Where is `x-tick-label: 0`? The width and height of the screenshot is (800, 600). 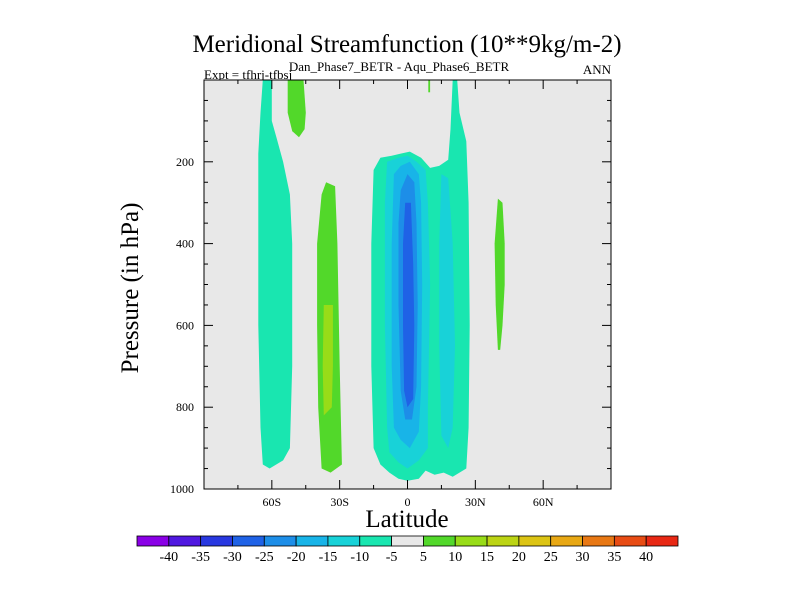 x-tick-label: 0 is located at coordinates (408, 502).